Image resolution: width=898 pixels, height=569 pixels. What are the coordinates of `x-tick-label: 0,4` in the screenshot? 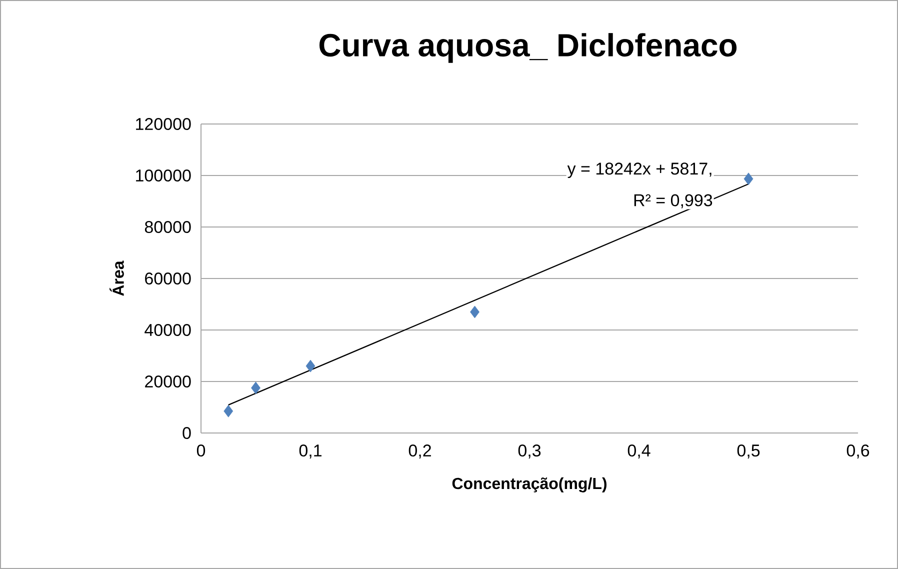 It's located at (639, 451).